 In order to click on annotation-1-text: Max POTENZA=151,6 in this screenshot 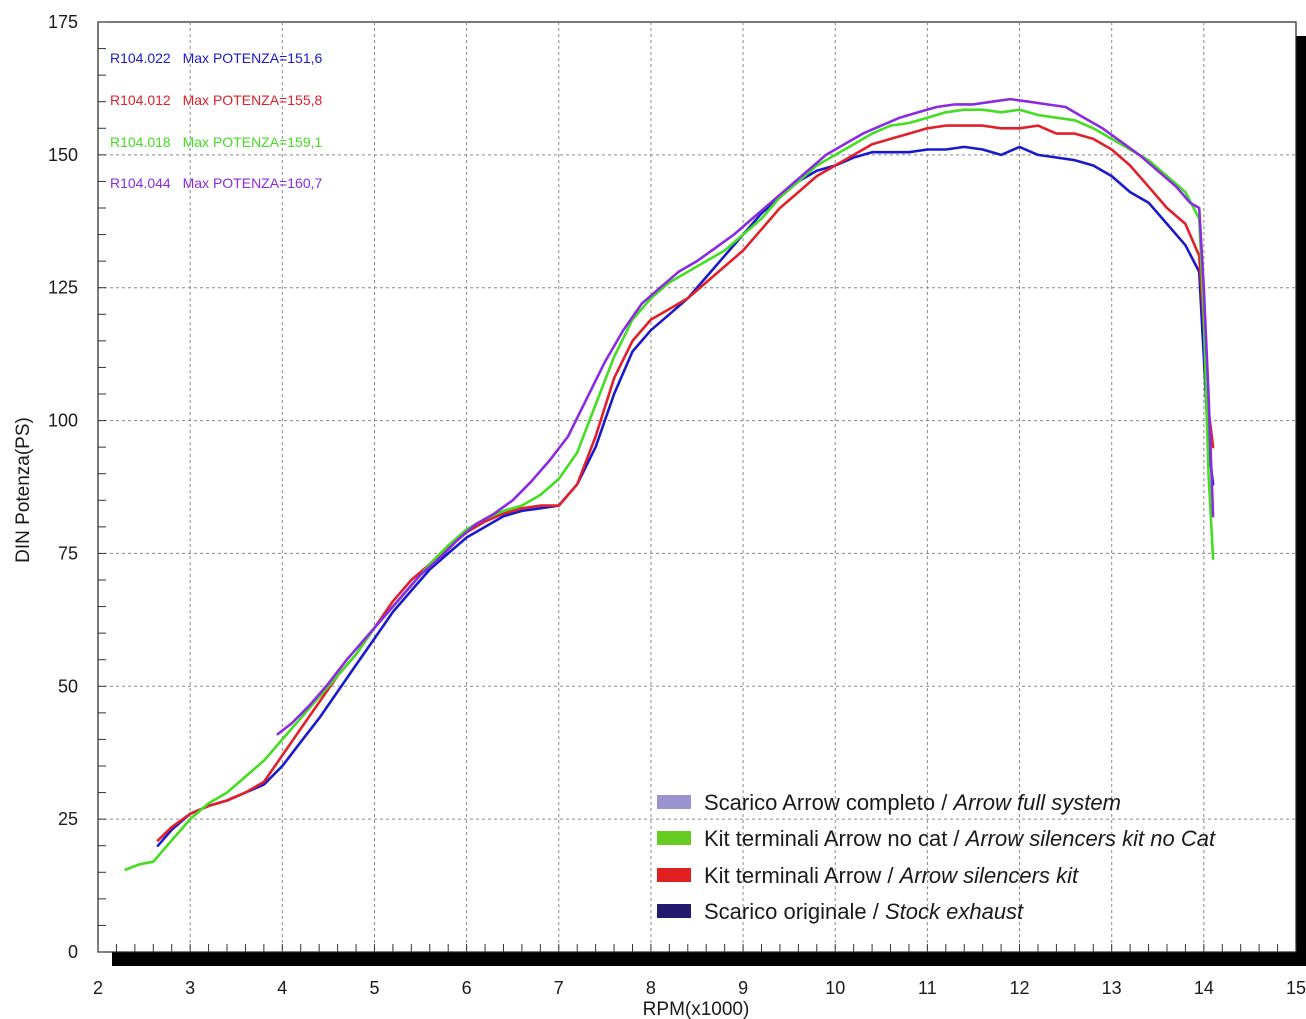, I will do `click(253, 58)`.